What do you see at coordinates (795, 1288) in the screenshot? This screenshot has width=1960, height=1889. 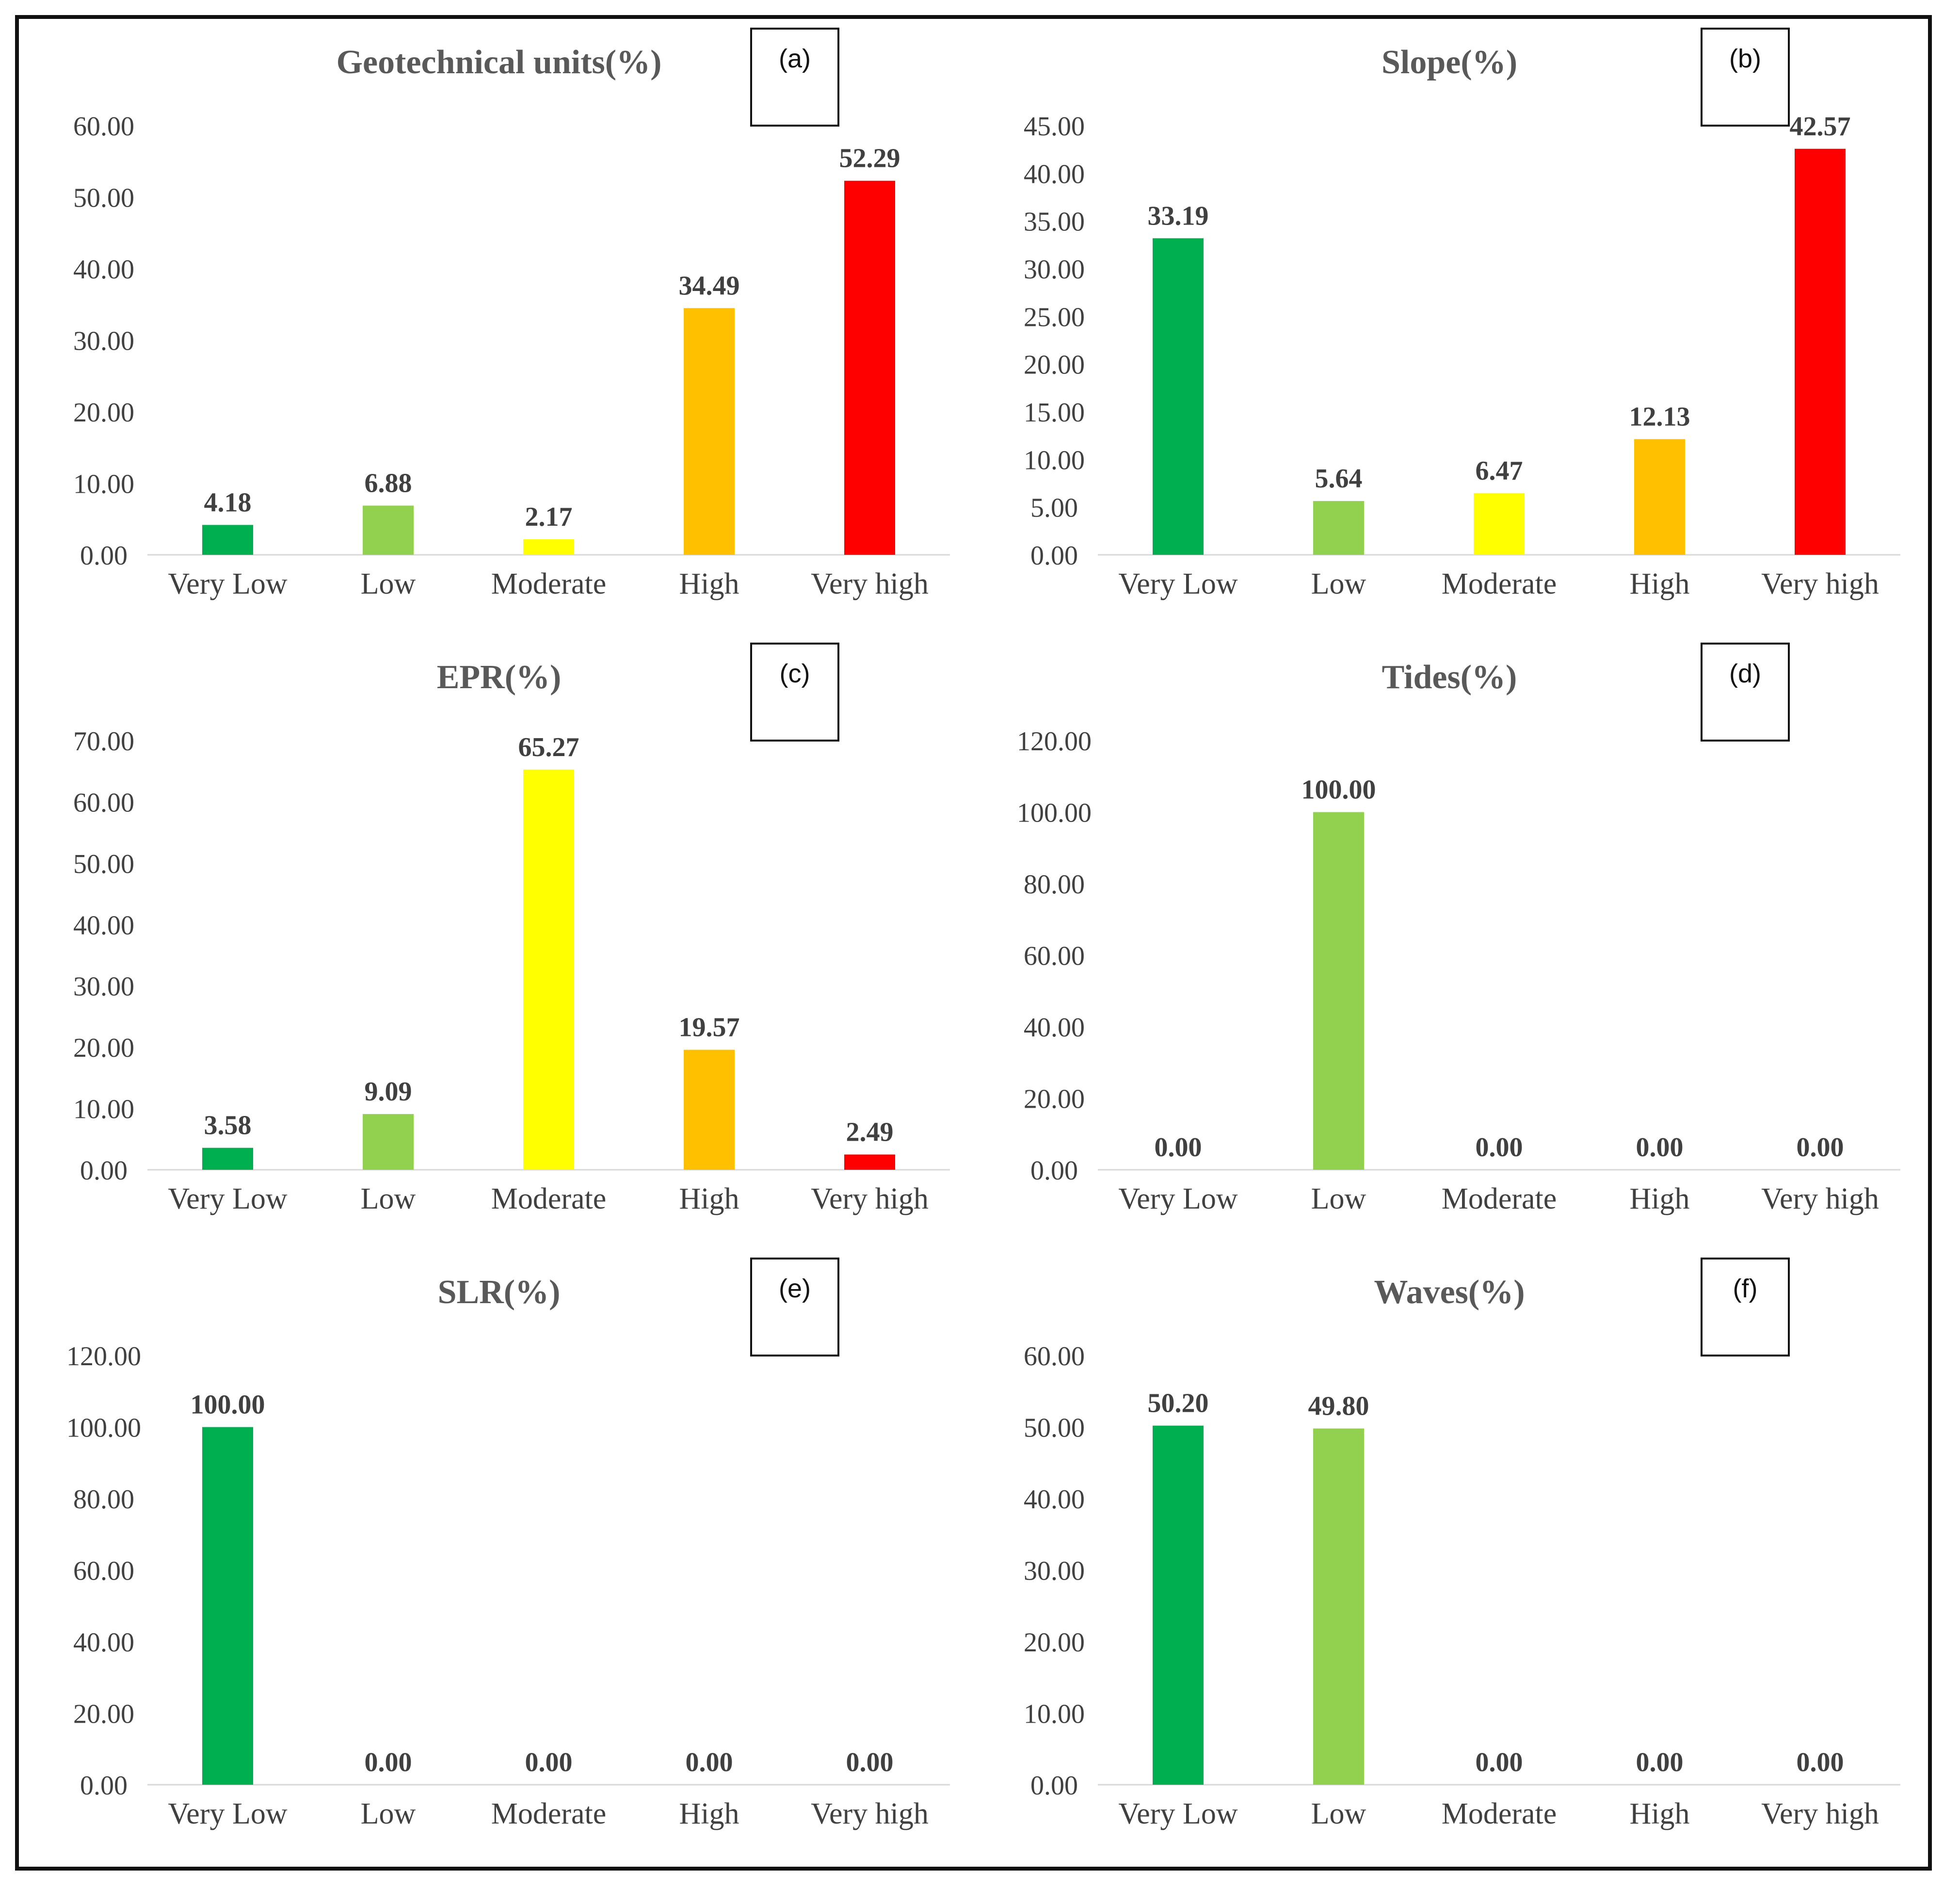 I see `panel-tag: (e)` at bounding box center [795, 1288].